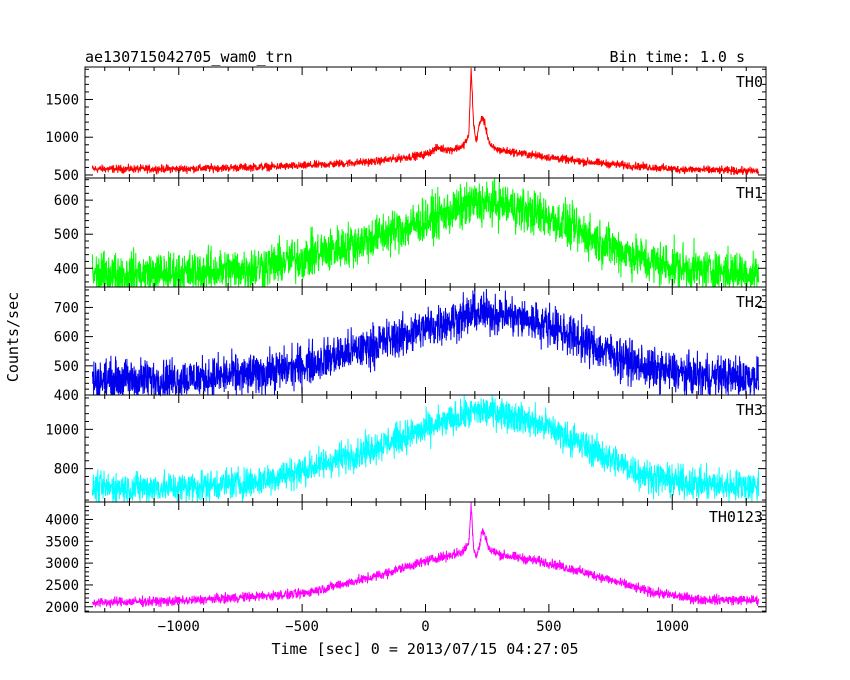  I want to click on series-label: TH0, so click(749, 82).